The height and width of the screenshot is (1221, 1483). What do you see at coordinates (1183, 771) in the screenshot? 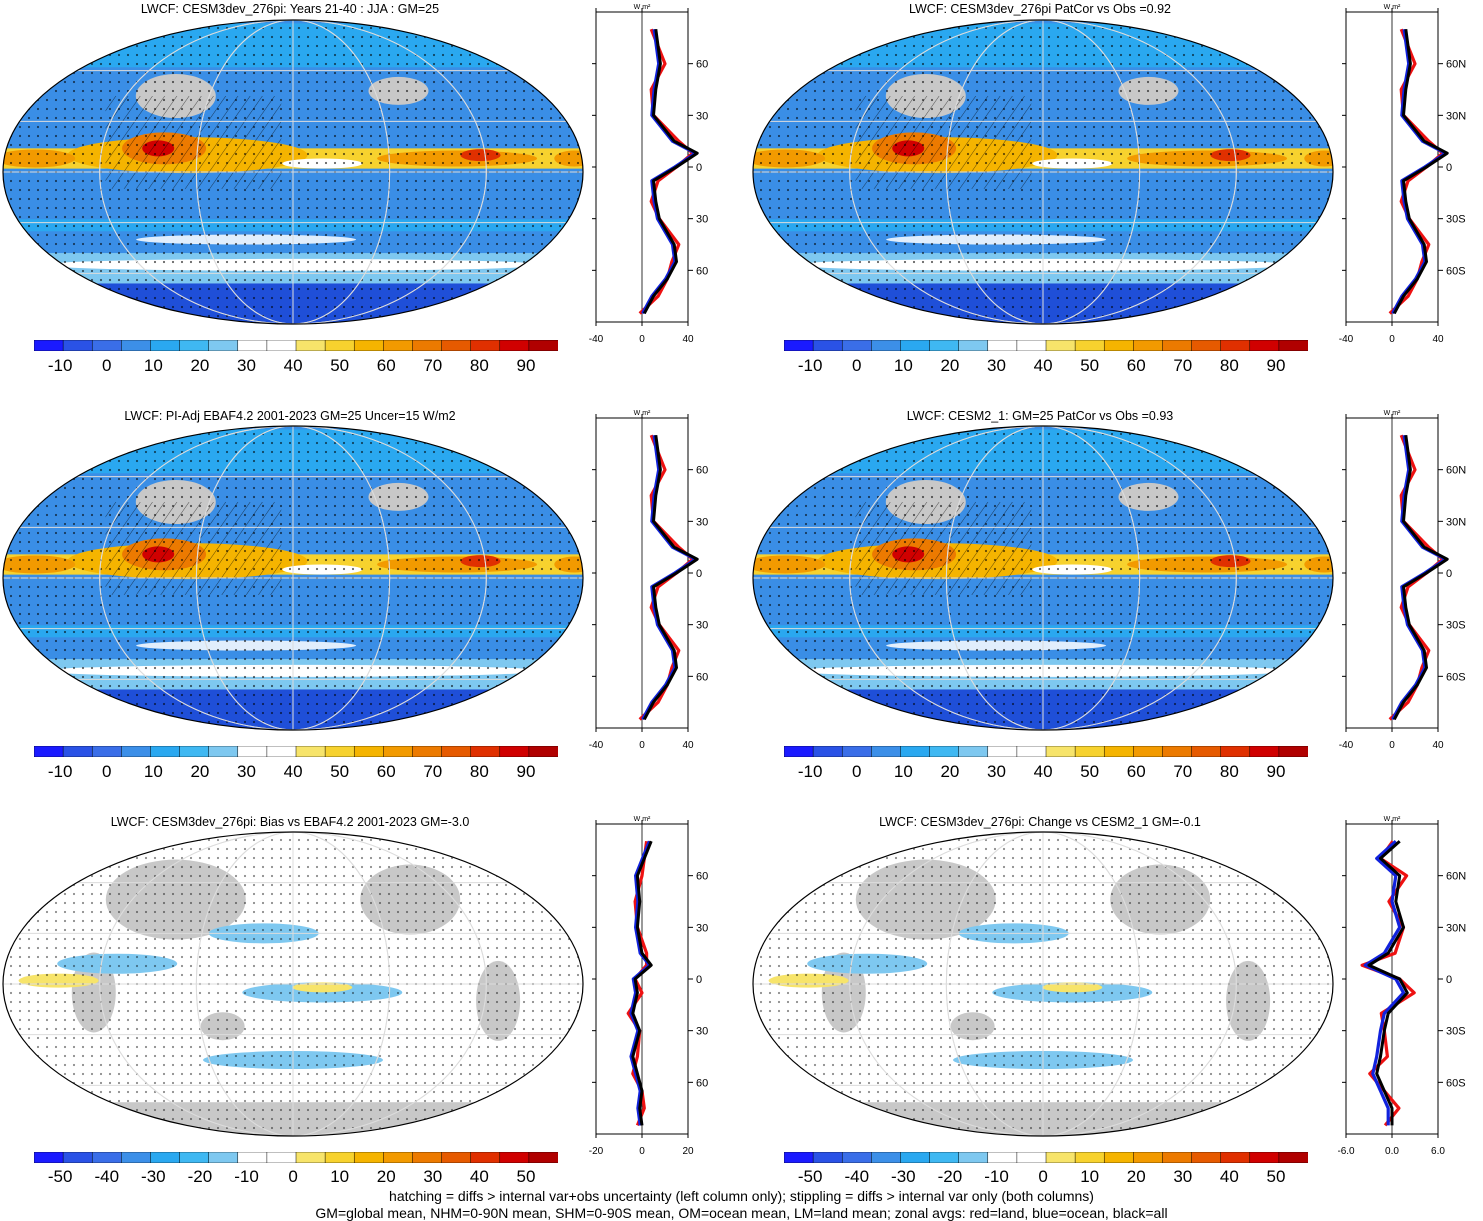
I see `colorbar-tick-label: 70` at bounding box center [1183, 771].